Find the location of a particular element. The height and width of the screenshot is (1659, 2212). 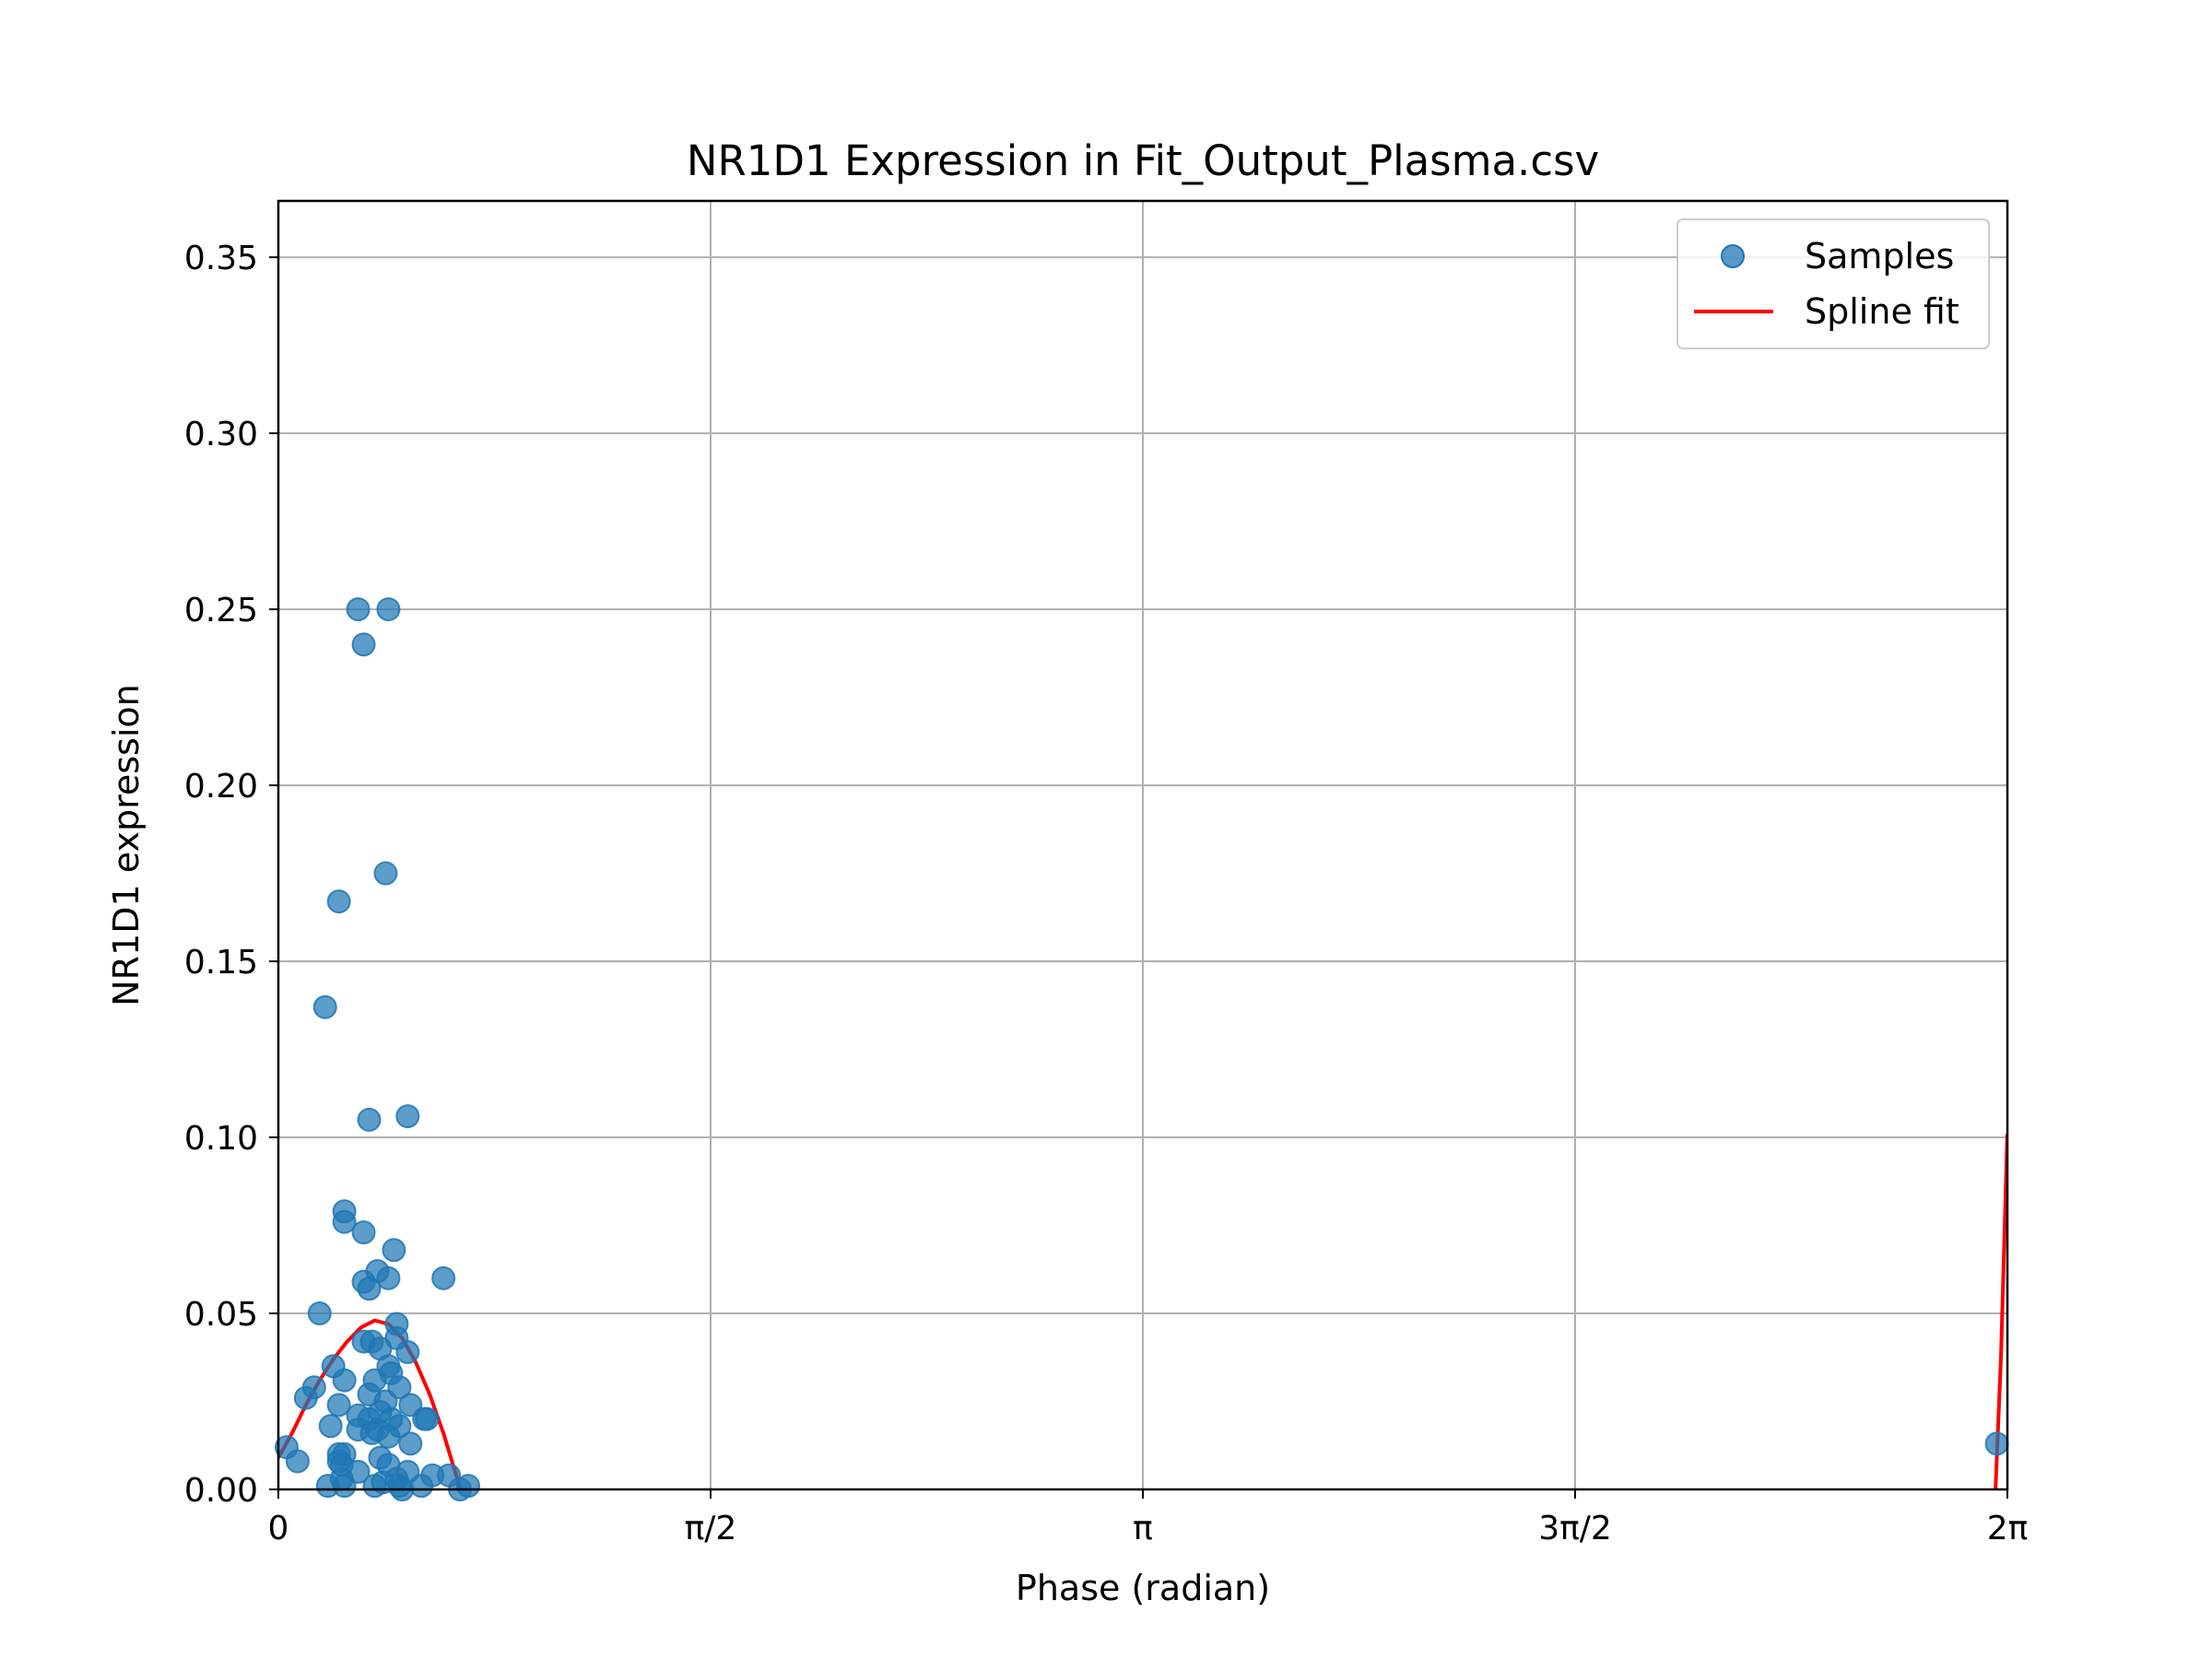

y-tick-label: 0.15 is located at coordinates (221, 963).